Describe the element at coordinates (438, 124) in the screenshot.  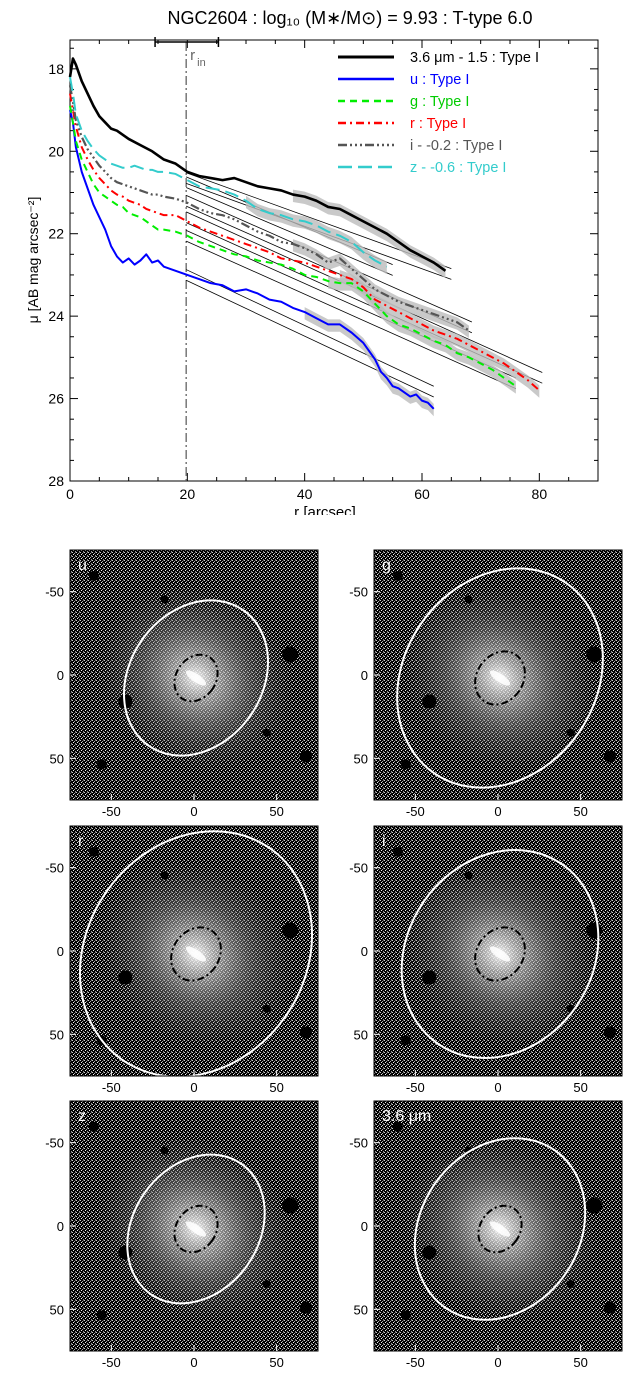
I see `legend-label: r : Type I` at that location.